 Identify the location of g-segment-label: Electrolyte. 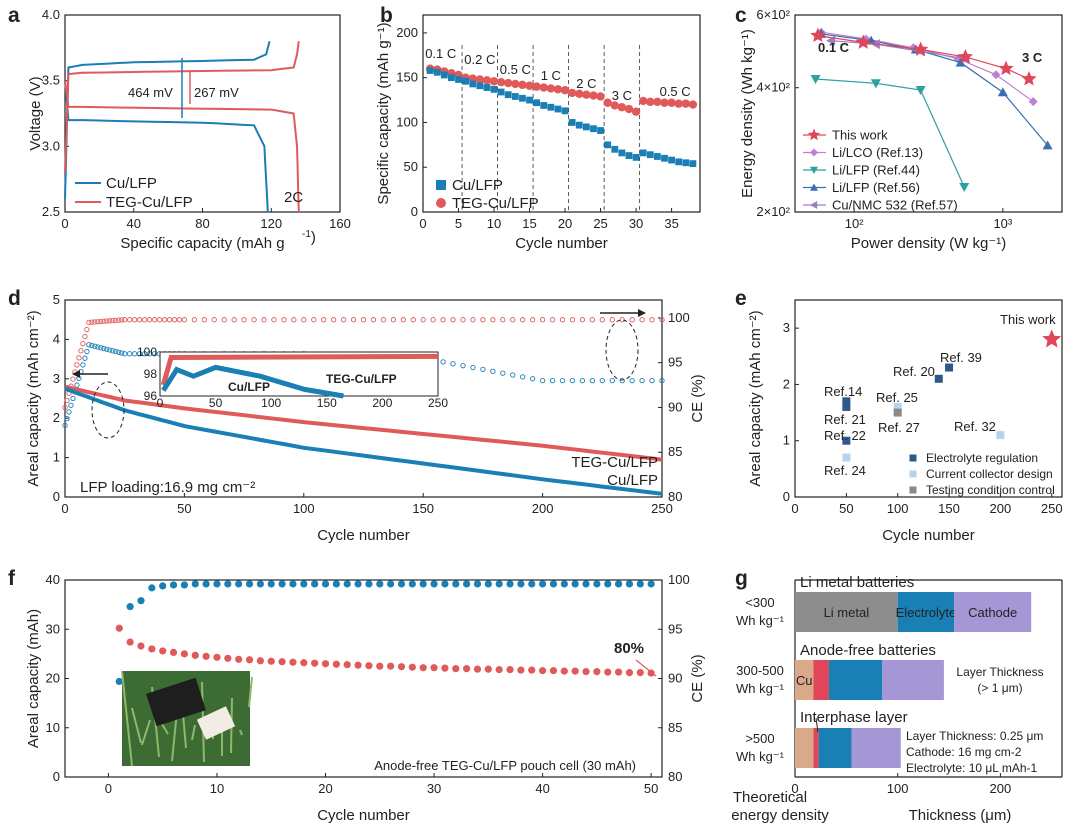
(926, 612).